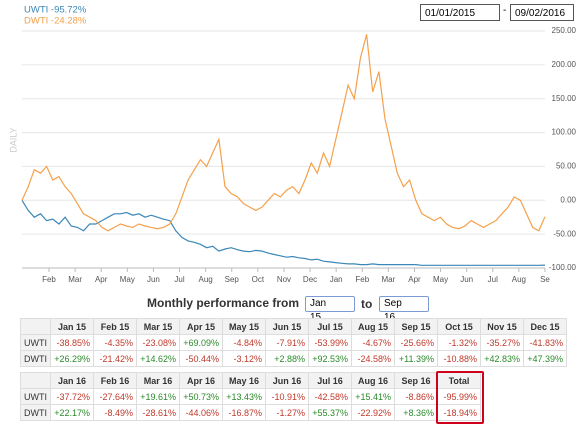 The height and width of the screenshot is (424, 580). I want to click on column-header: Nov 15, so click(502, 326).